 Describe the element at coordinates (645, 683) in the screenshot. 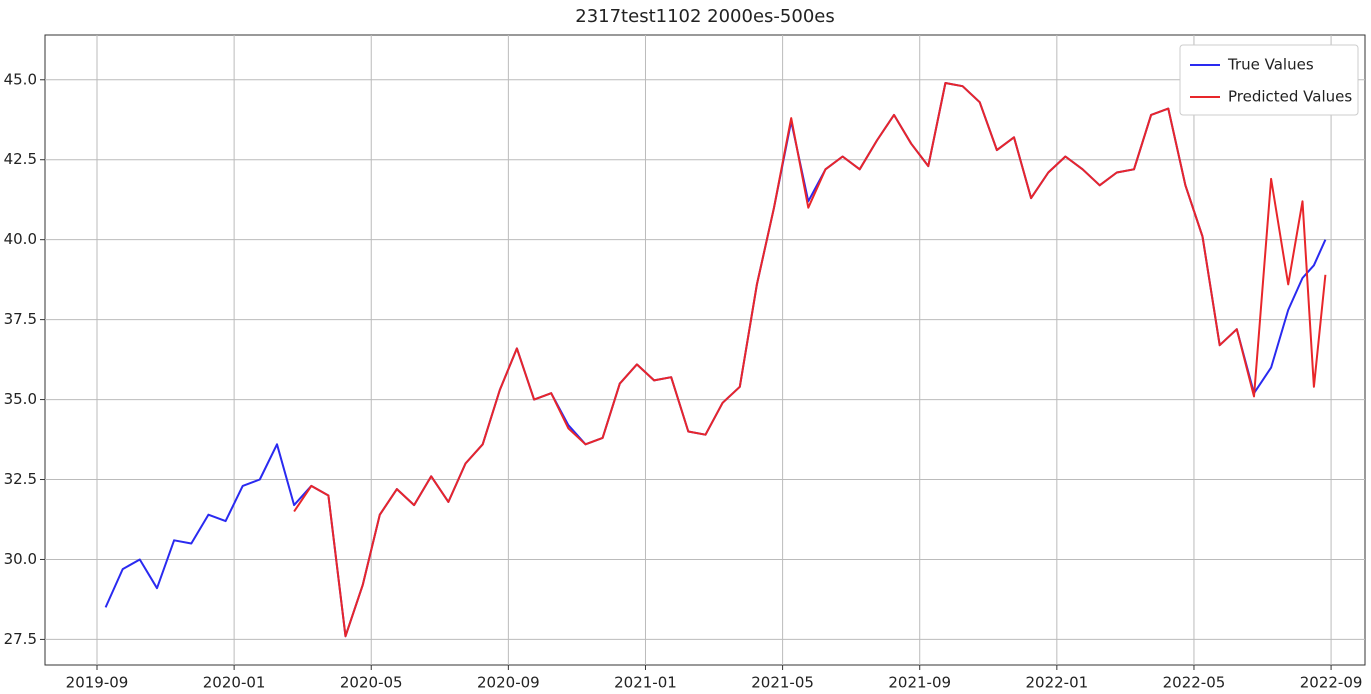

I see `x-tick-label: 2021-01` at that location.